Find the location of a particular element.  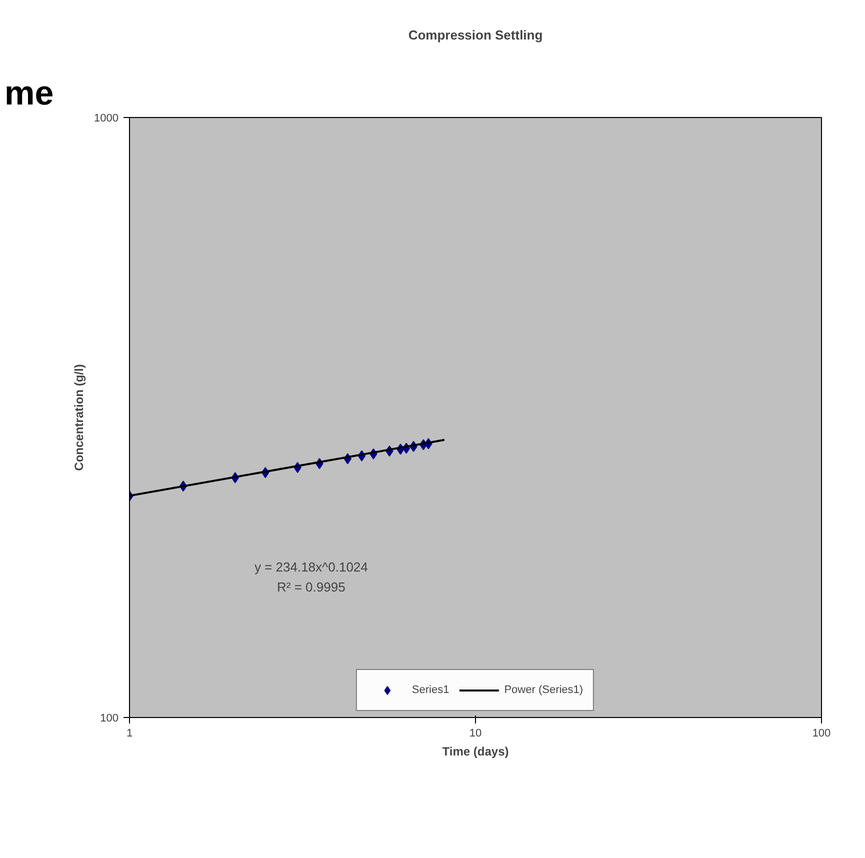

y-axis-title: Concentration (g/l) is located at coordinates (79, 417).